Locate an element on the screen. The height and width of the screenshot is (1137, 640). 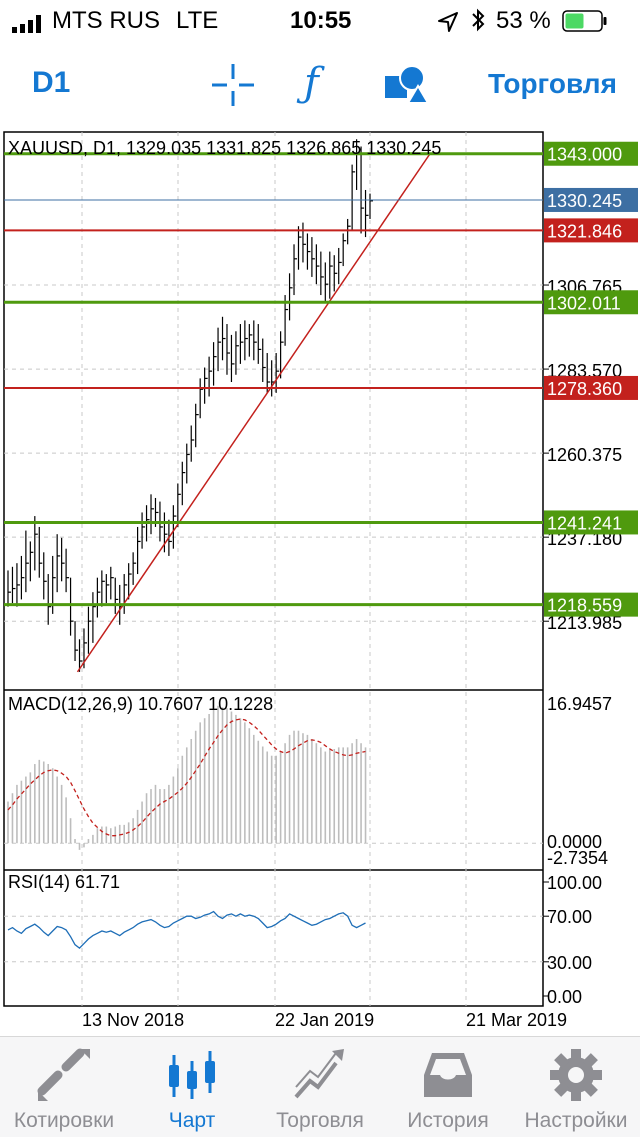
level-price-label: 1343.000 is located at coordinates (584, 155).